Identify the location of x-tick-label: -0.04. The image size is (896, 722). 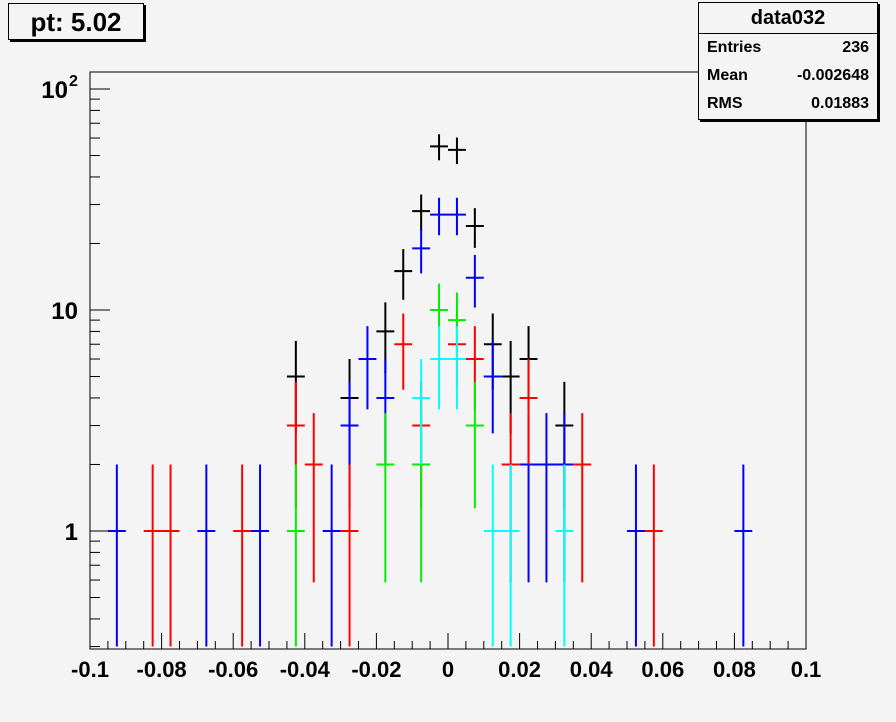
(305, 669).